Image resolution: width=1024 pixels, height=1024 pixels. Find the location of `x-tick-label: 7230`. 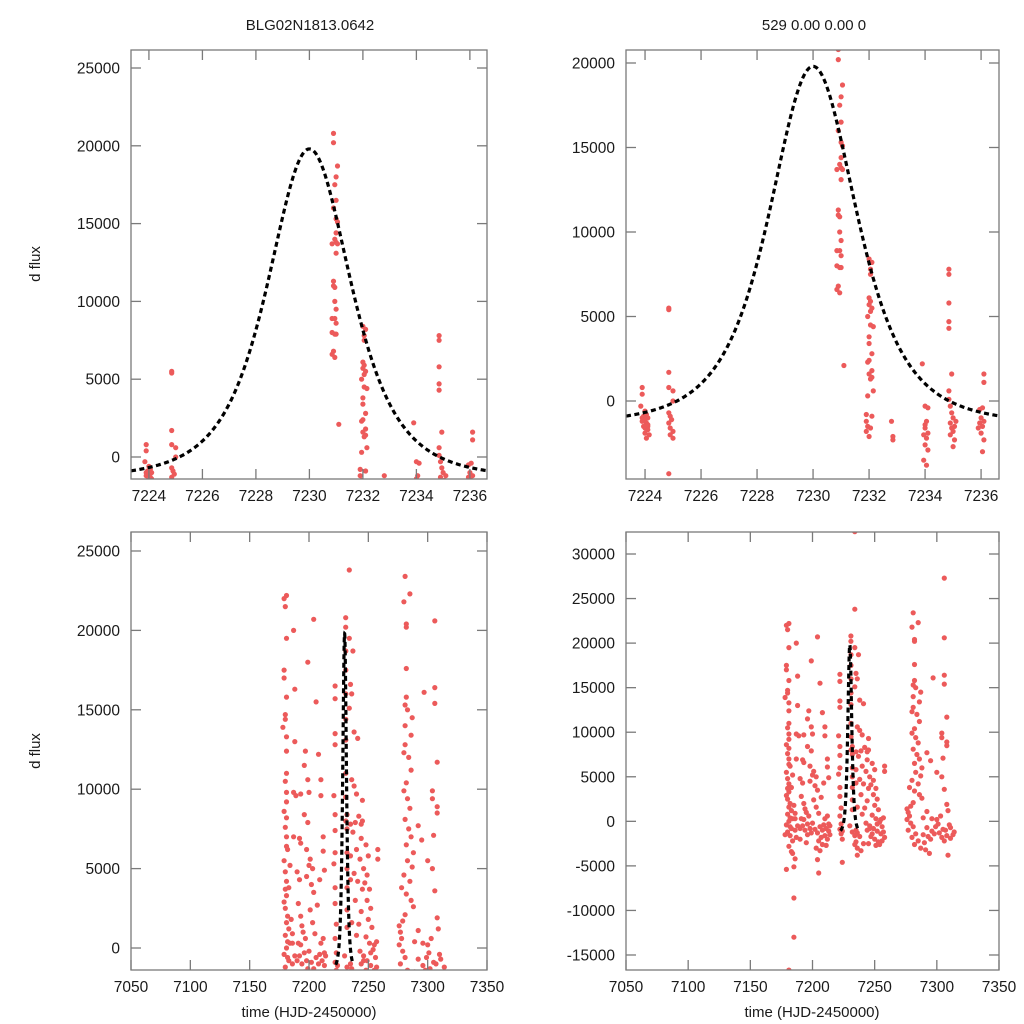

x-tick-label: 7230 is located at coordinates (309, 496).